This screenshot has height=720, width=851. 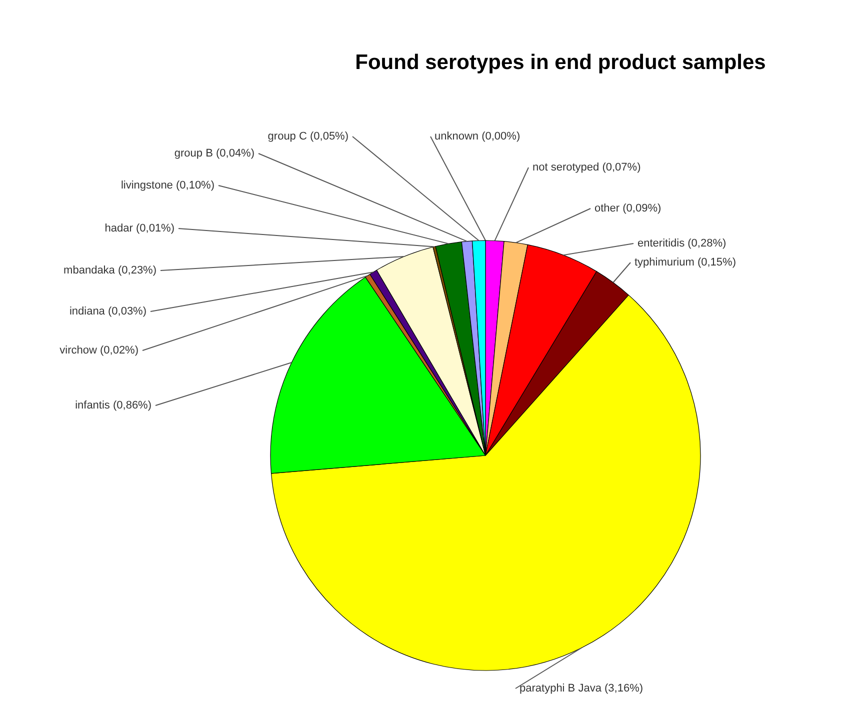 What do you see at coordinates (110, 270) in the screenshot?
I see `slice-label: mbandaka (0,23%)` at bounding box center [110, 270].